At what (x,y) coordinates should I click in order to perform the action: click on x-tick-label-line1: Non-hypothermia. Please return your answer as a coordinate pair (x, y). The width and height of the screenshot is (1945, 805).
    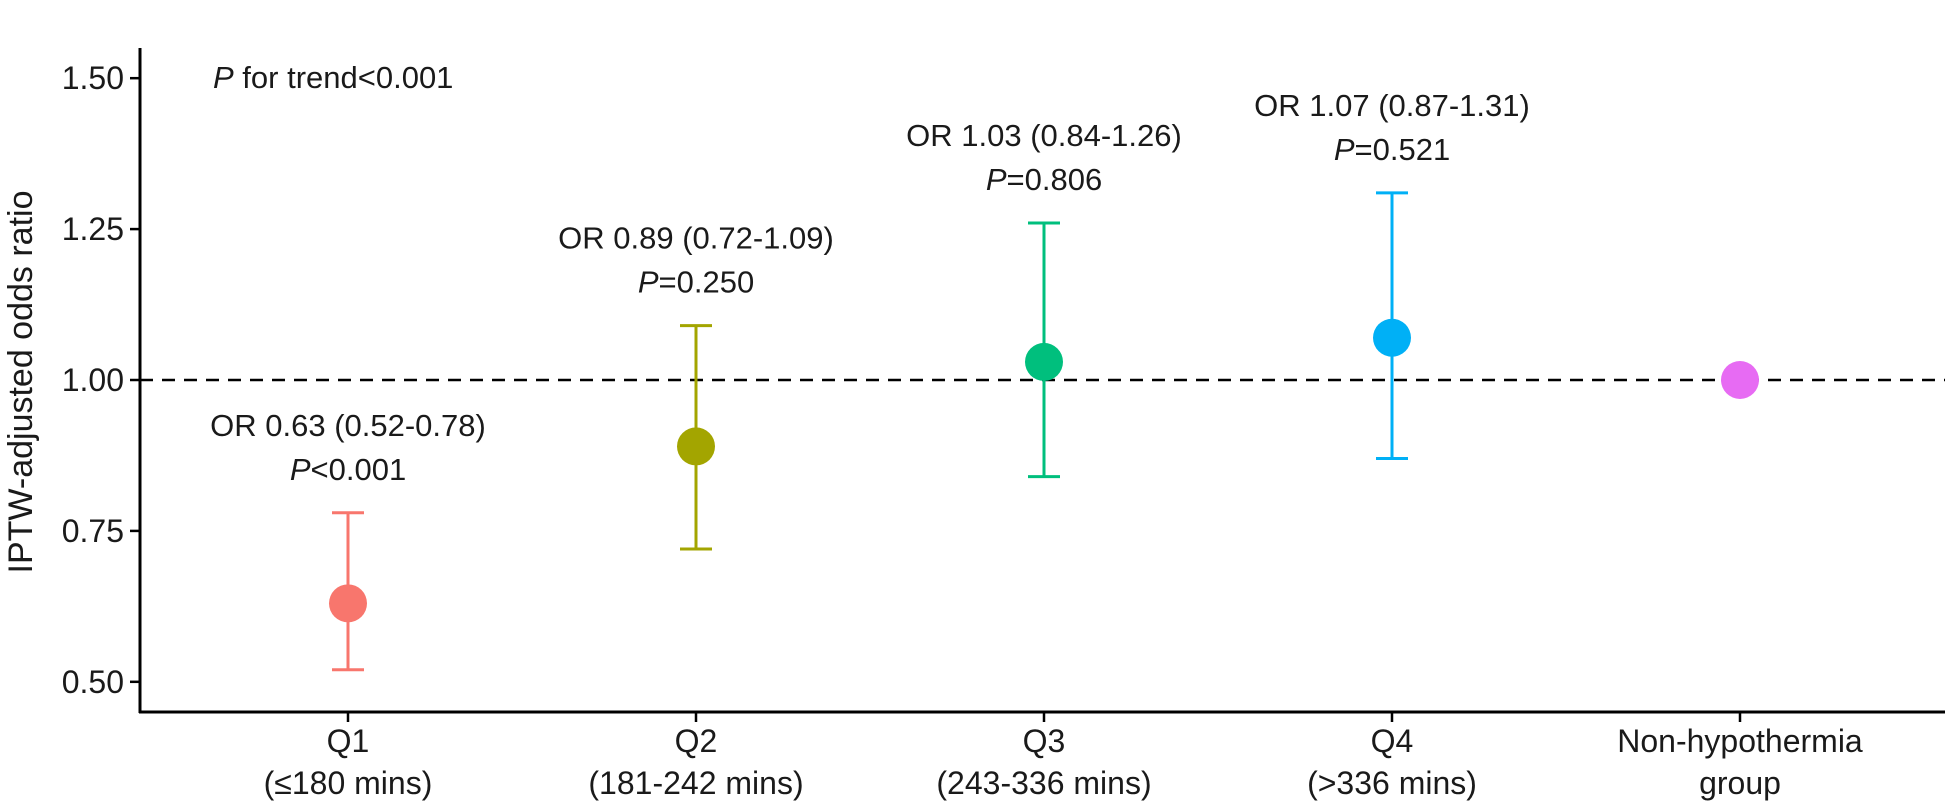
    Looking at the image, I should click on (1740, 741).